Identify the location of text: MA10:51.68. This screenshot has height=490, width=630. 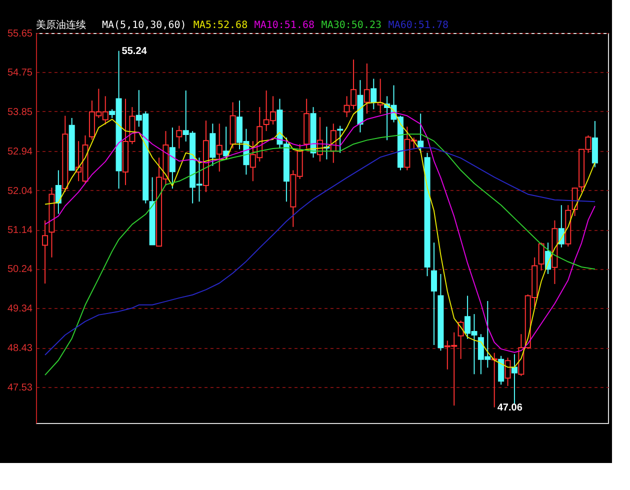
(284, 25).